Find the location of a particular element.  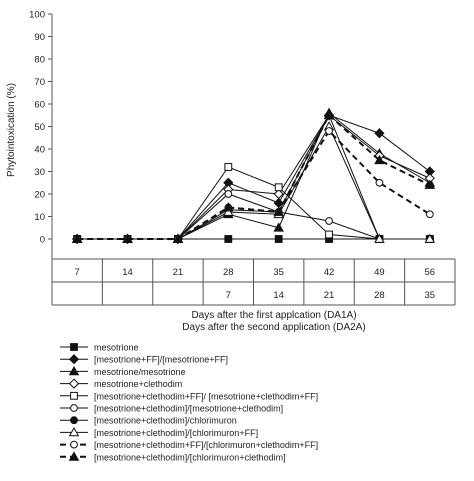

legend-item: [mesotrione+clethodim]/chlorimuron is located at coordinates (148, 421).